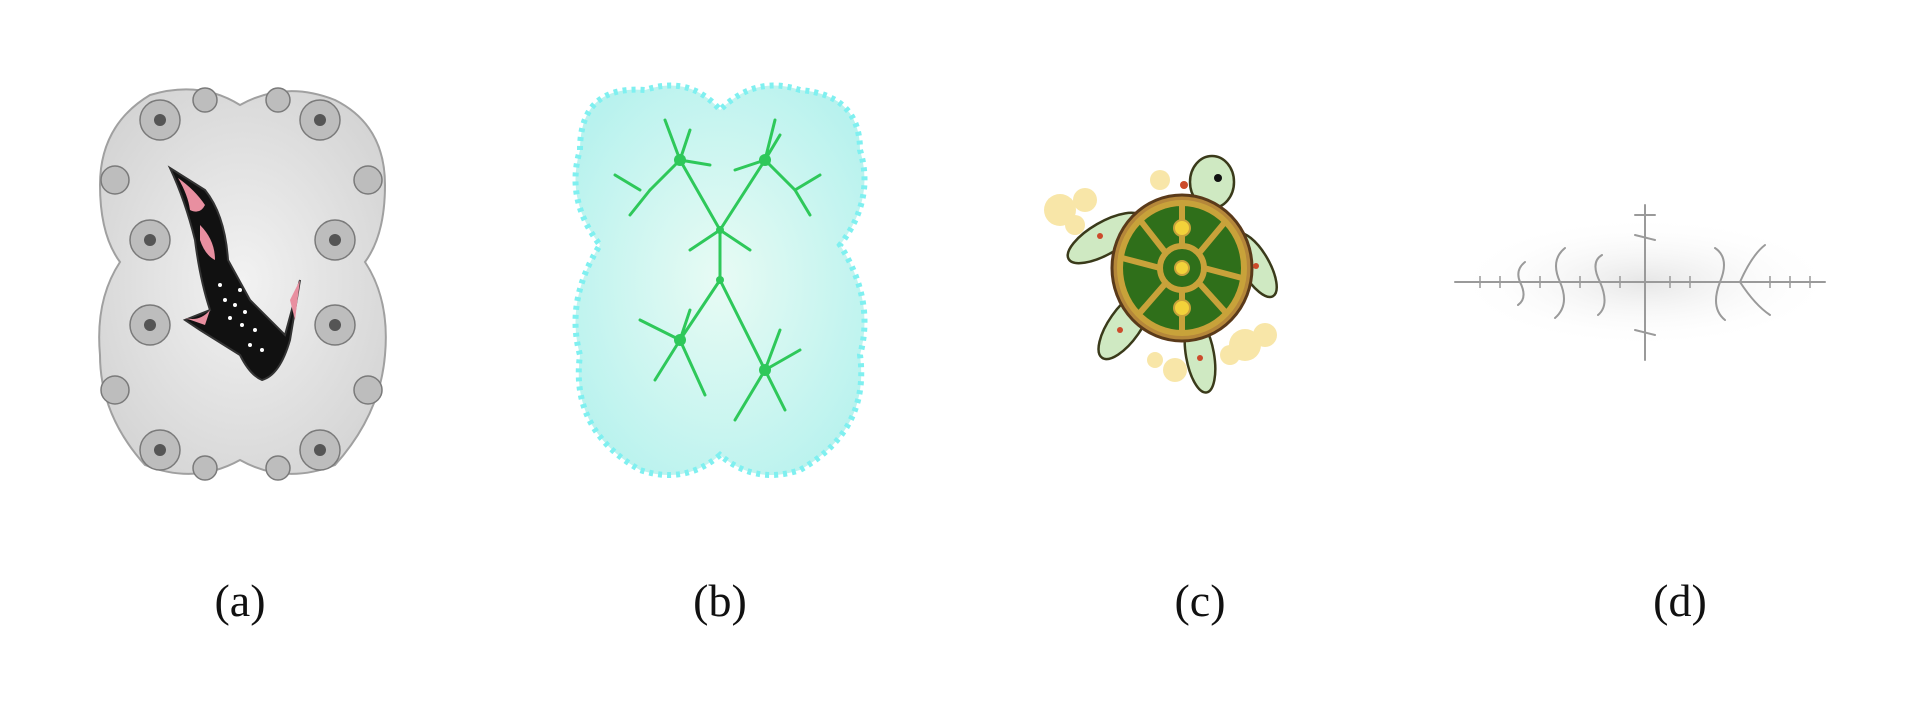 This screenshot has height=720, width=1920. I want to click on green-fractal-image, so click(720, 280).